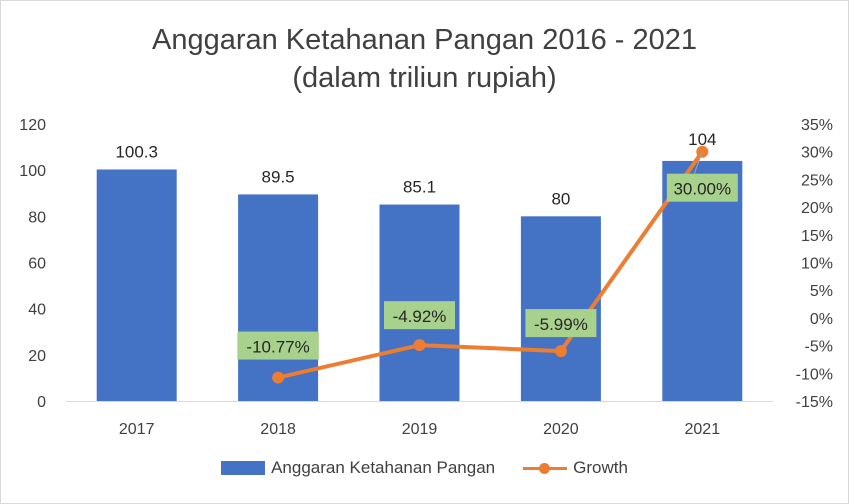 The image size is (849, 504). I want to click on growth-data-label: 30.00%, so click(702, 189).